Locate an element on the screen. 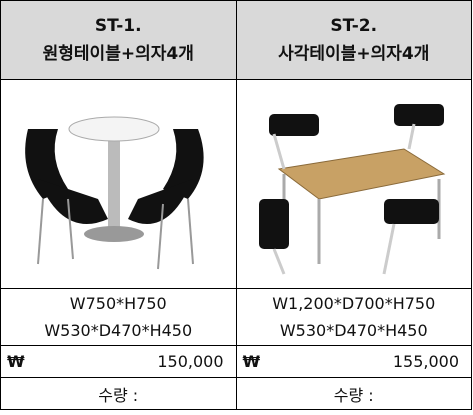 Image resolution: width=473 pixels, height=415 pixels. price-cell: ₩150,000 is located at coordinates (118, 361).